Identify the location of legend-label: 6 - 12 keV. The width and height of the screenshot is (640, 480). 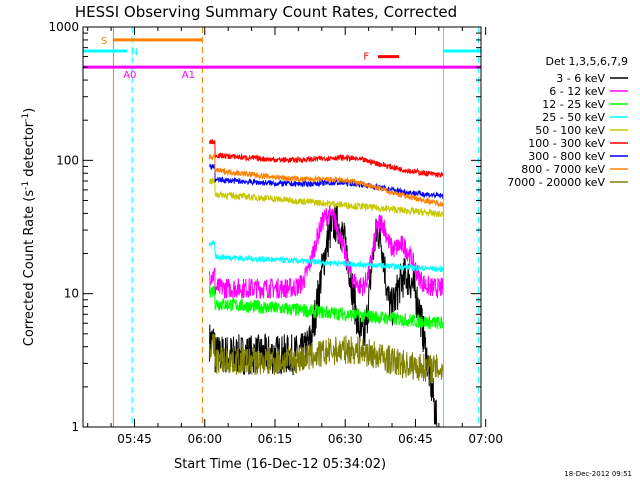
(577, 91).